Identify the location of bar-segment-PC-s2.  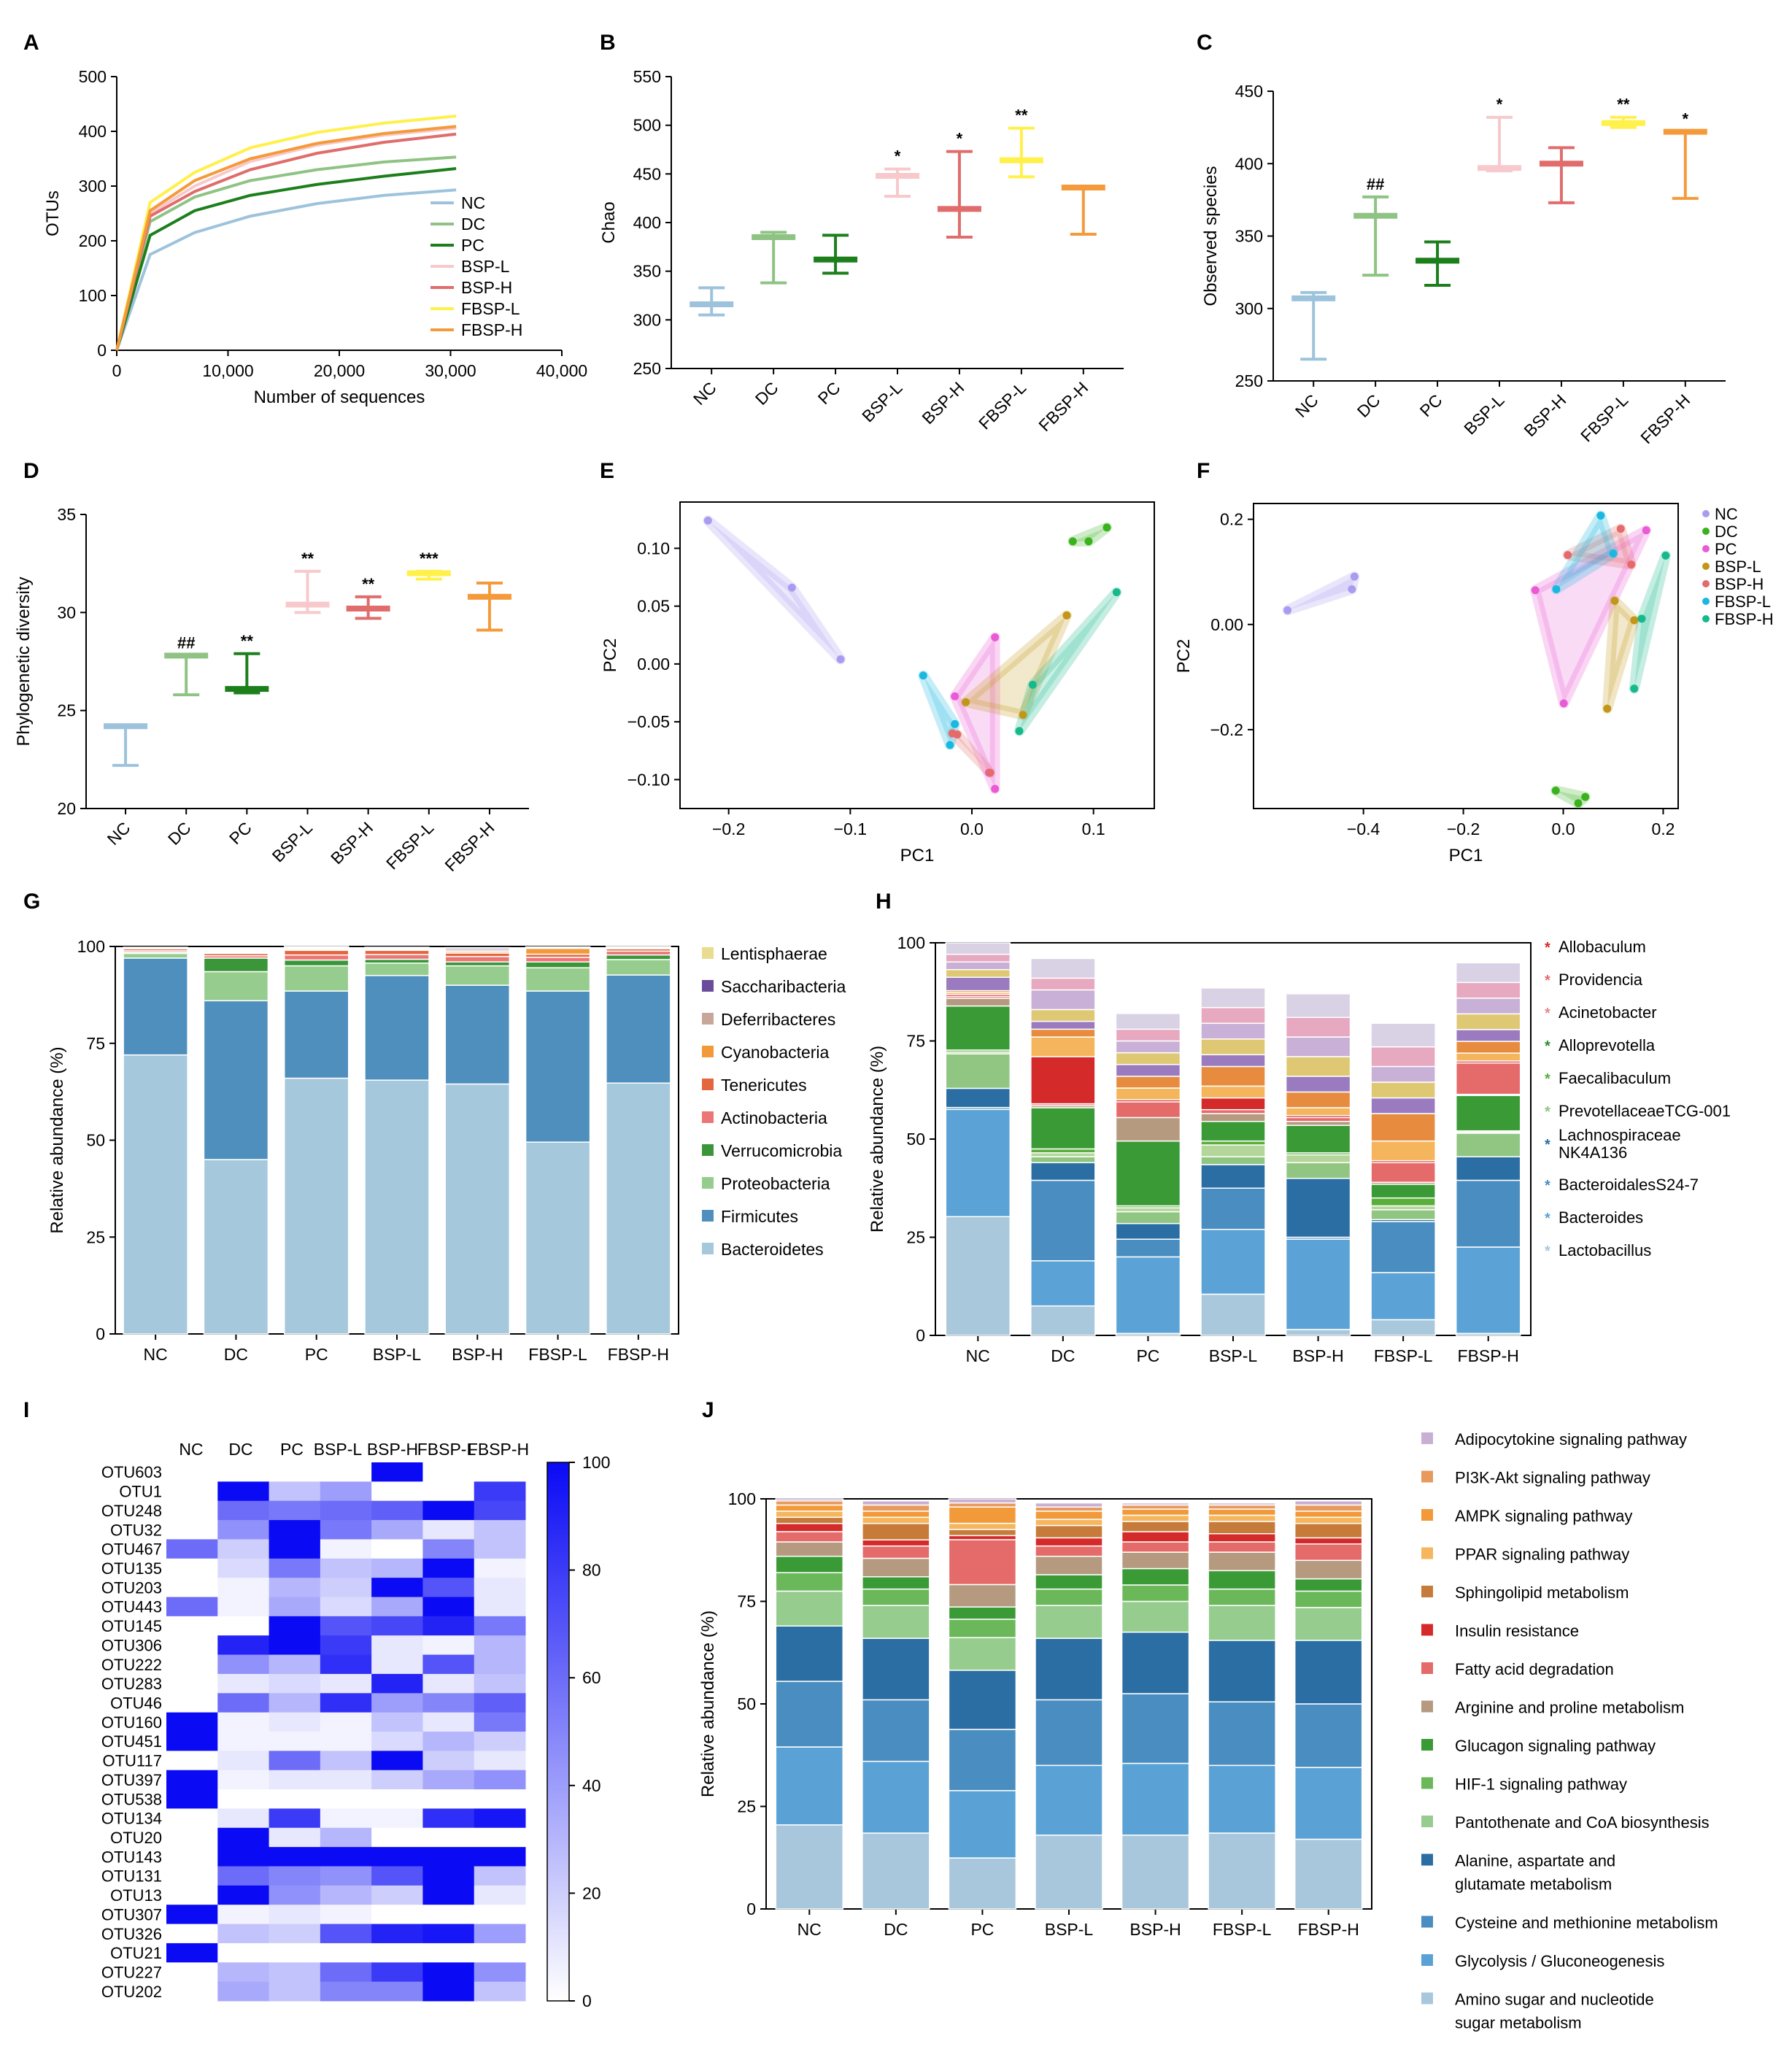
(1148, 1295).